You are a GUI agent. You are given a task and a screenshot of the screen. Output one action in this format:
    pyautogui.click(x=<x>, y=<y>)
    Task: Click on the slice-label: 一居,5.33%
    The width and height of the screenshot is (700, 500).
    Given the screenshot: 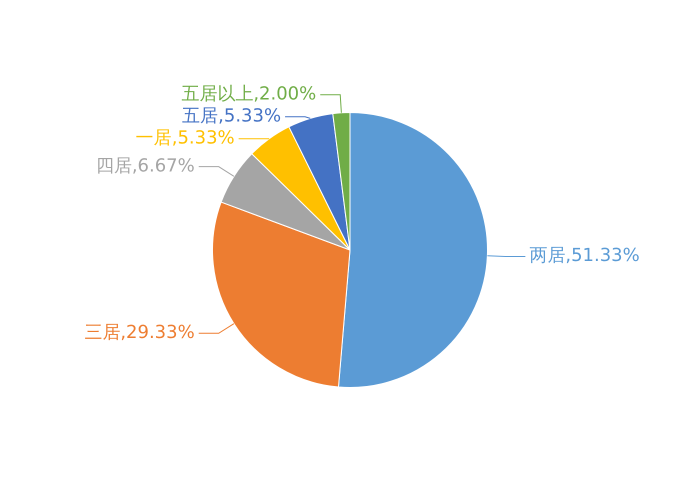 What is the action you would take?
    pyautogui.click(x=185, y=137)
    